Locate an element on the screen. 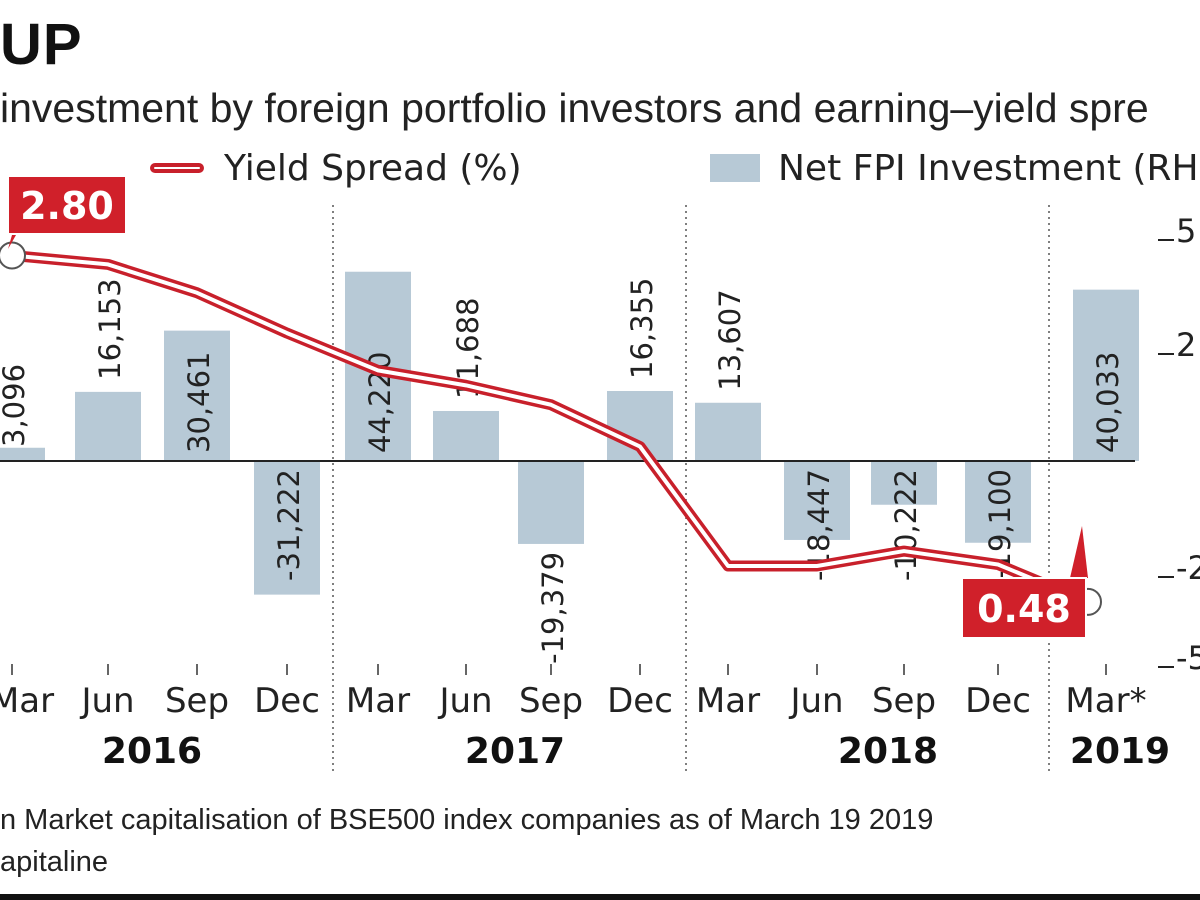 This screenshot has height=900, width=1200. bar-value-label: 16,153 is located at coordinates (110, 328).